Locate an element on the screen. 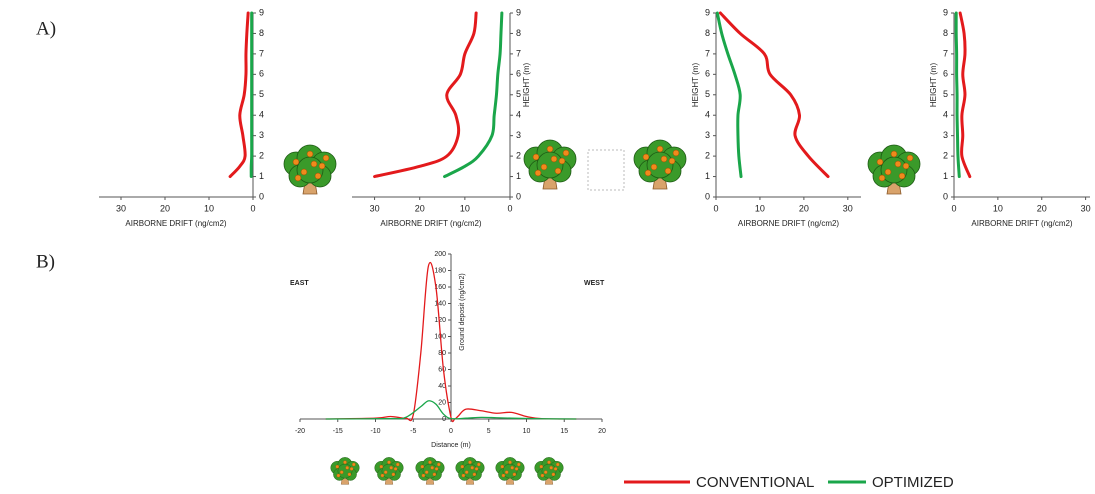 The image size is (1095, 494). x-tick-label: -10 is located at coordinates (375, 431).